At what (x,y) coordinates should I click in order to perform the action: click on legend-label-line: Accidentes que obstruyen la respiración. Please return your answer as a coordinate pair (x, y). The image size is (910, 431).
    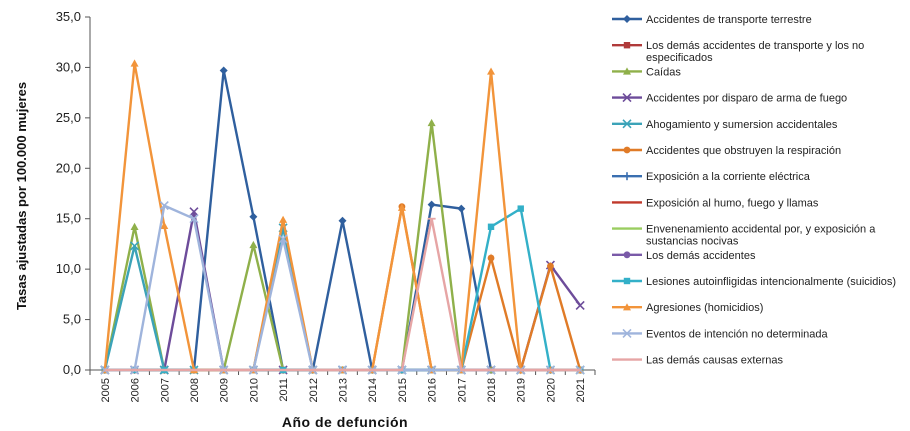
    Looking at the image, I should click on (743, 151).